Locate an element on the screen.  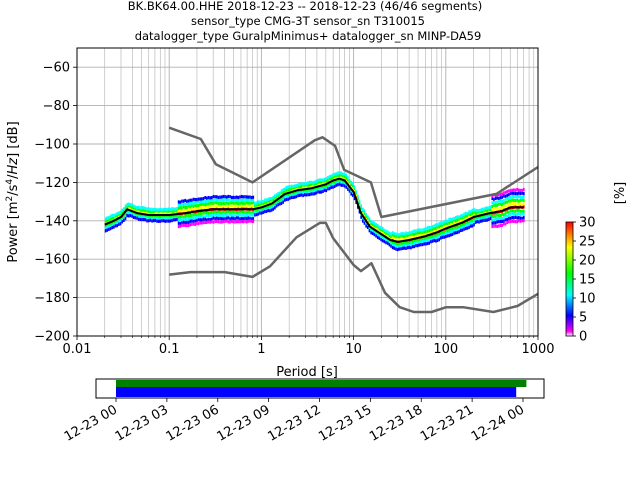
colorbar-tick-label: 5 is located at coordinates (583, 318).